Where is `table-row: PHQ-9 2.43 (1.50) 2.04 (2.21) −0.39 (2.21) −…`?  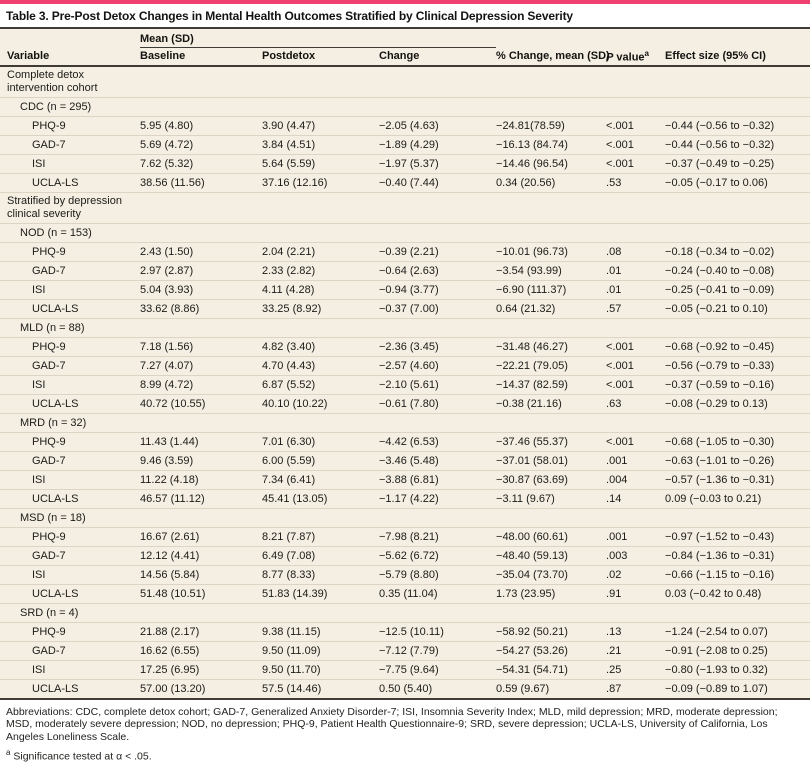 table-row: PHQ-9 2.43 (1.50) 2.04 (2.21) −0.39 (2.21) −… is located at coordinates (405, 252).